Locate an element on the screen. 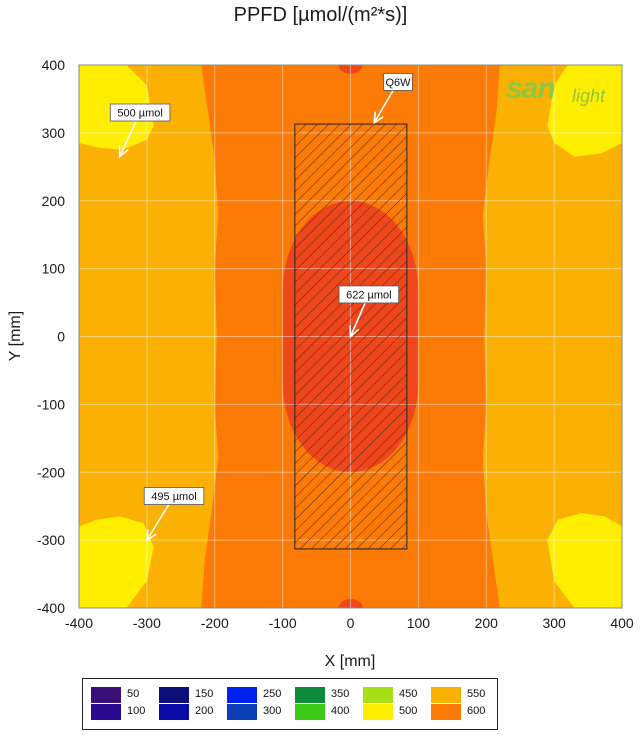 Image resolution: width=641 pixels, height=735 pixels. legend-label: 50 is located at coordinates (133, 694).